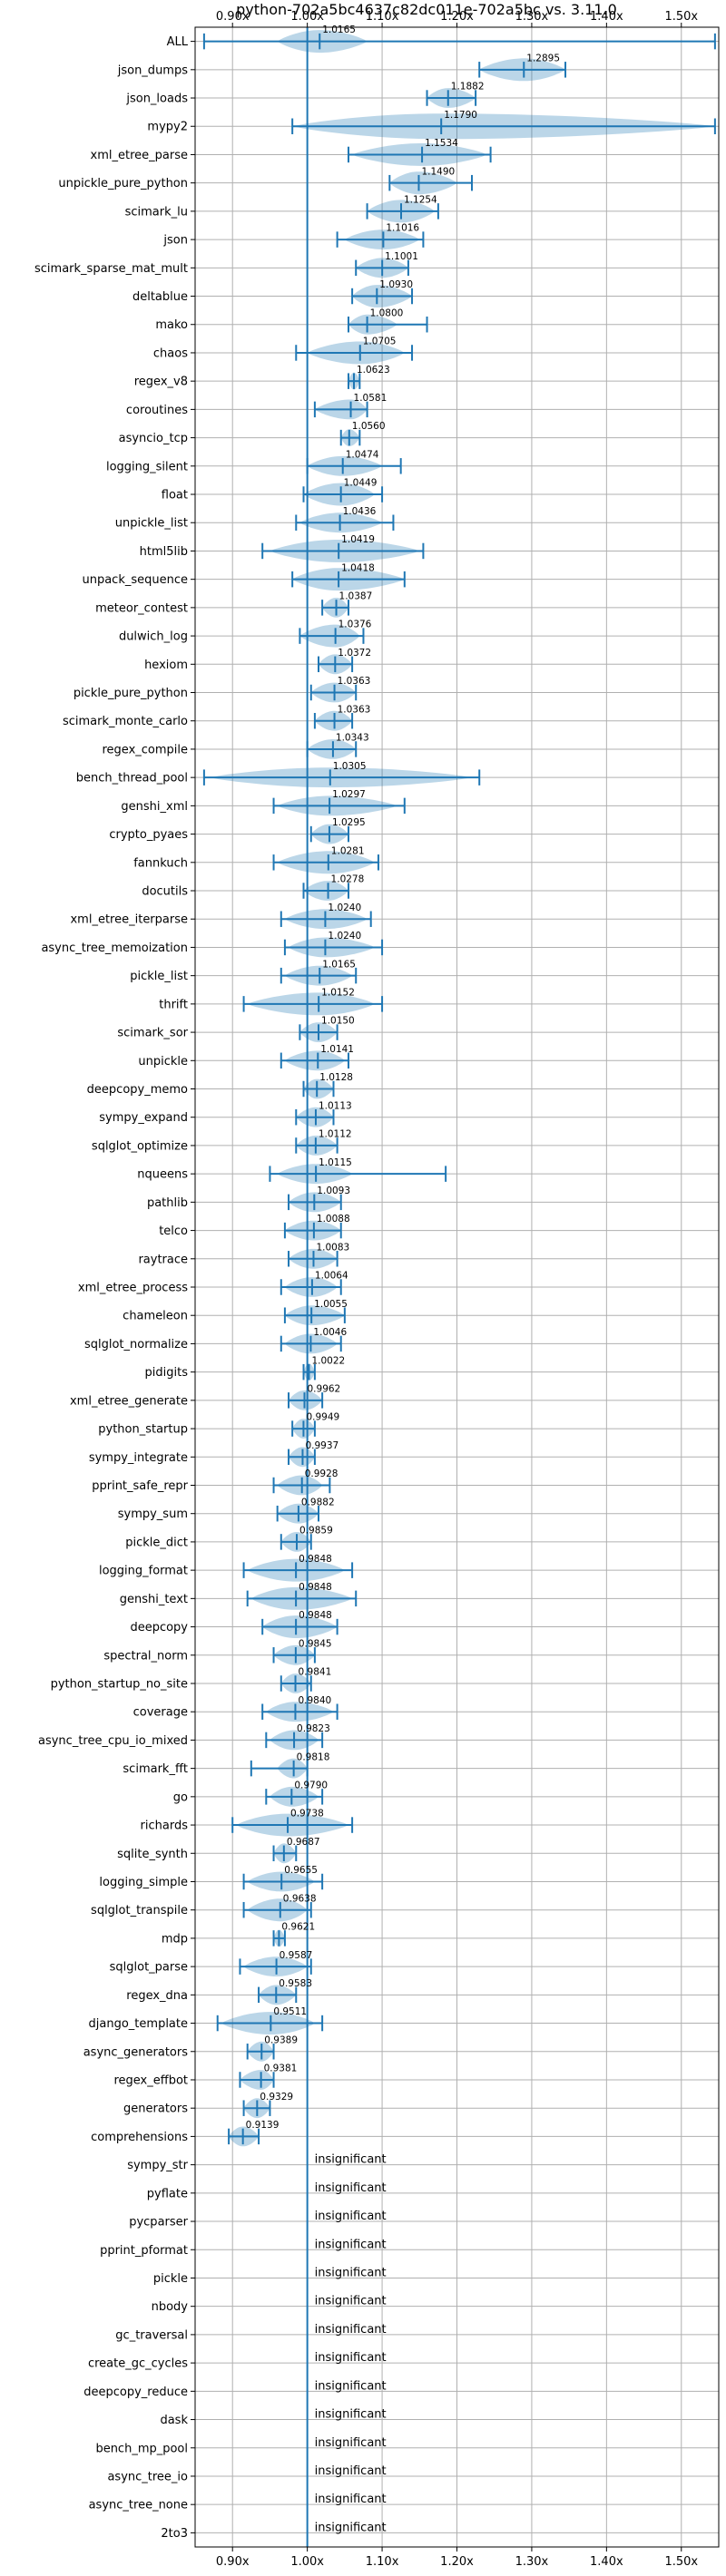 The width and height of the screenshot is (726, 2576). What do you see at coordinates (170, 353) in the screenshot?
I see `benchmark-name-label: chaos` at bounding box center [170, 353].